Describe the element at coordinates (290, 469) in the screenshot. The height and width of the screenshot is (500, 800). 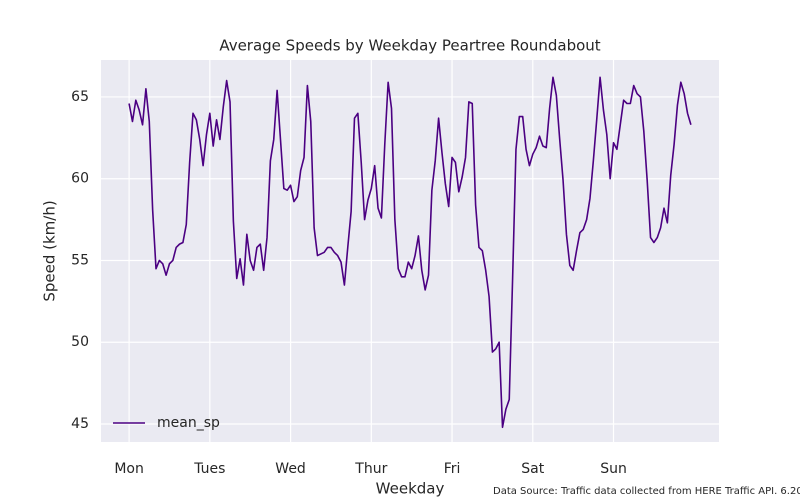
I see `x-tick-label: Wed` at that location.